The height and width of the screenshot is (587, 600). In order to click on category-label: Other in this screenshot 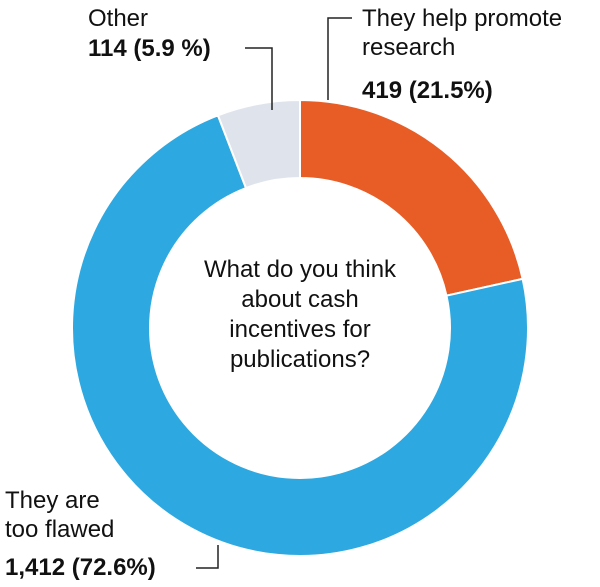, I will do `click(118, 18)`.